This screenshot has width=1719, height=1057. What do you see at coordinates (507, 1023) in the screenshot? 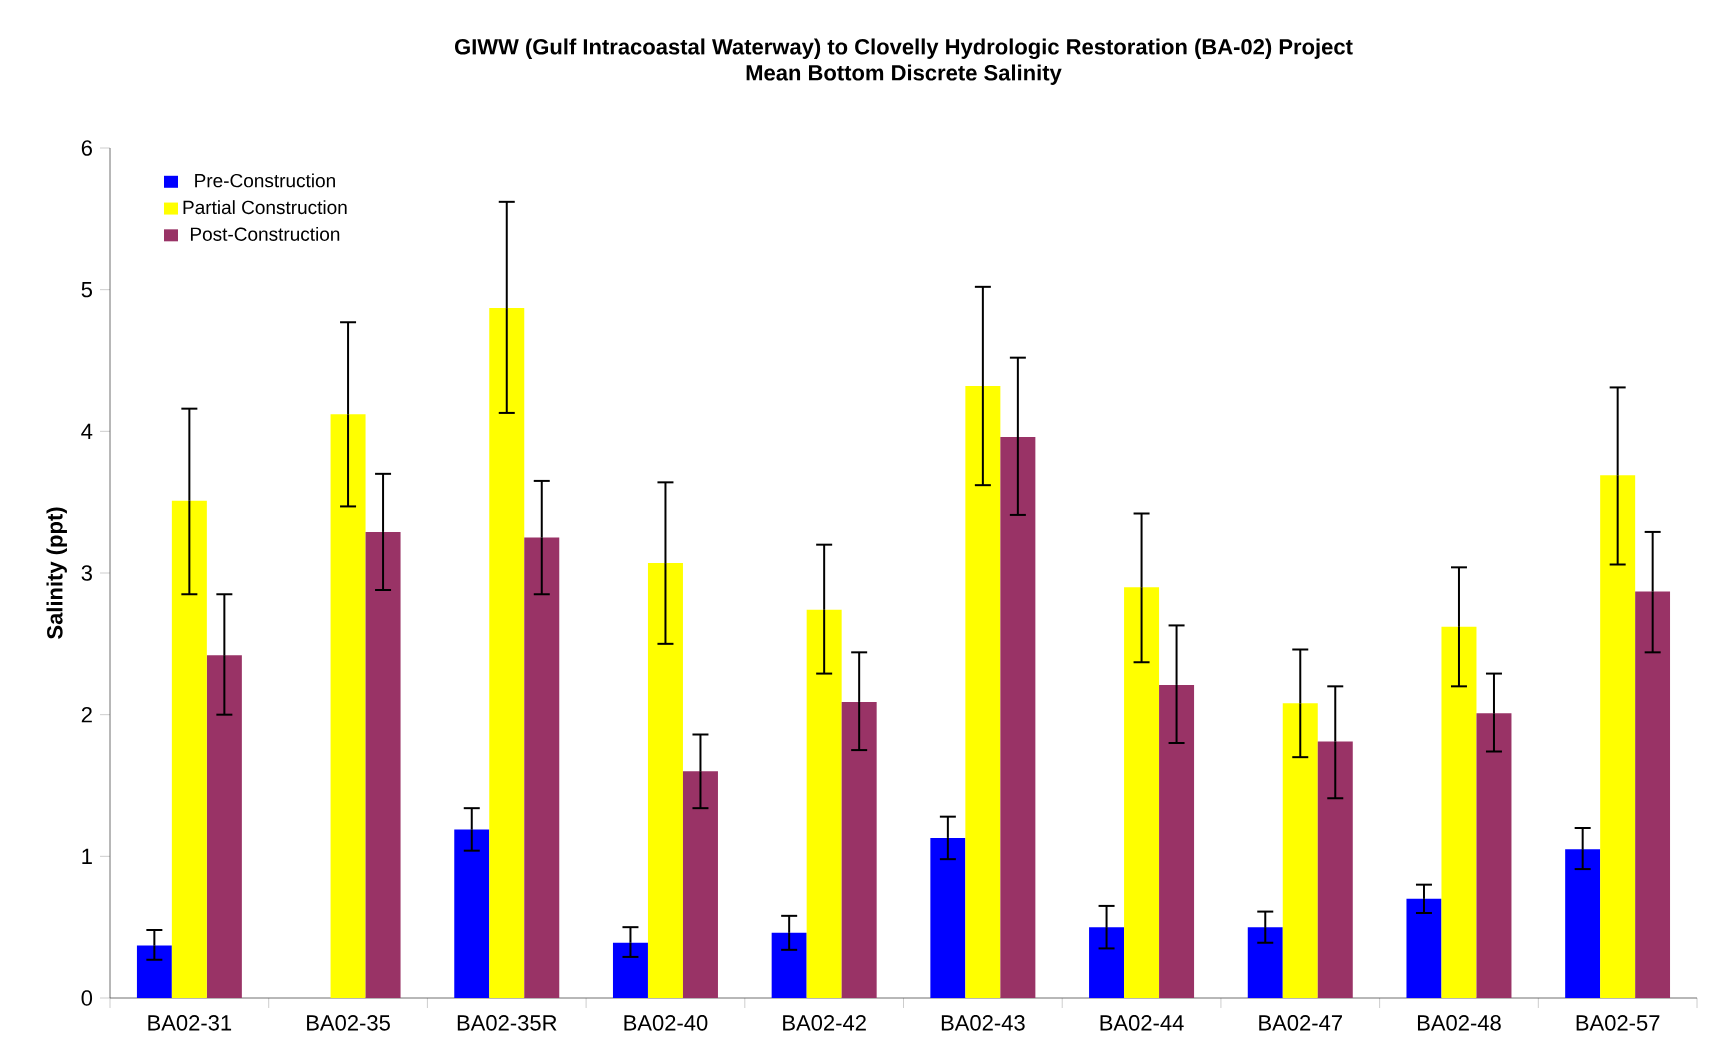
I see `x-tick-label: BA02-35R` at bounding box center [507, 1023].